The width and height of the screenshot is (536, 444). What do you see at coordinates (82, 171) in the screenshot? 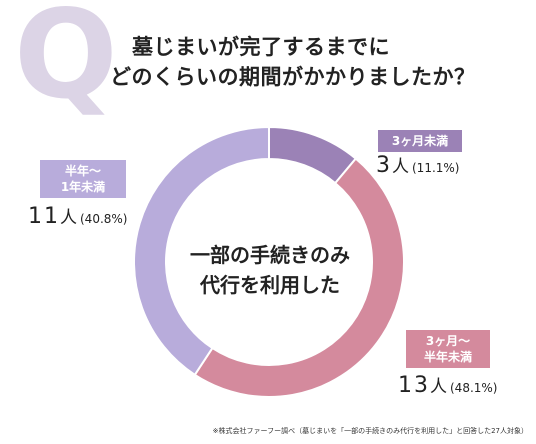
I see `badge-6-months-to-1-year-line-1: 半年〜` at bounding box center [82, 171].